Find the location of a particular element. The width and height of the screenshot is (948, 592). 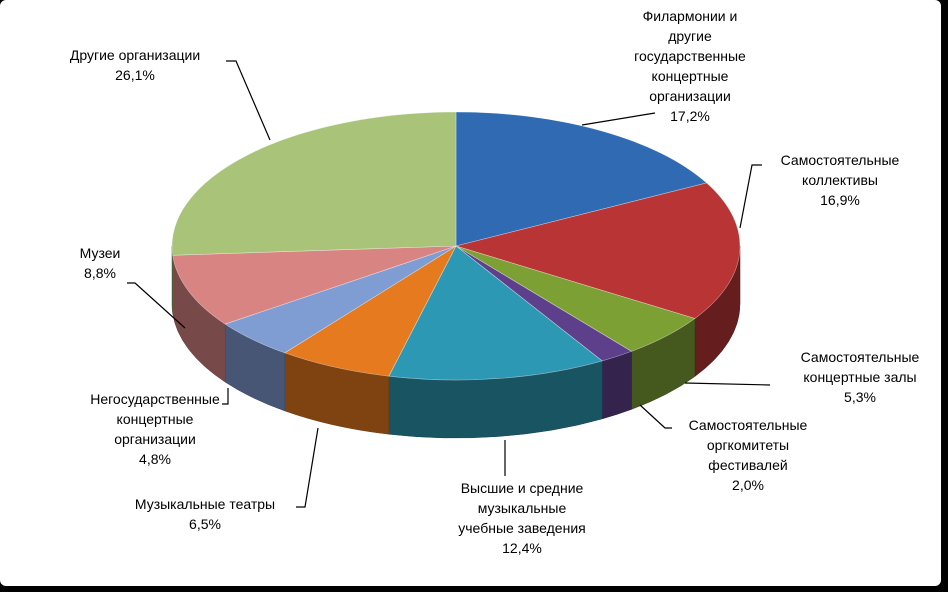

category-label: Музеи is located at coordinates (100, 253).